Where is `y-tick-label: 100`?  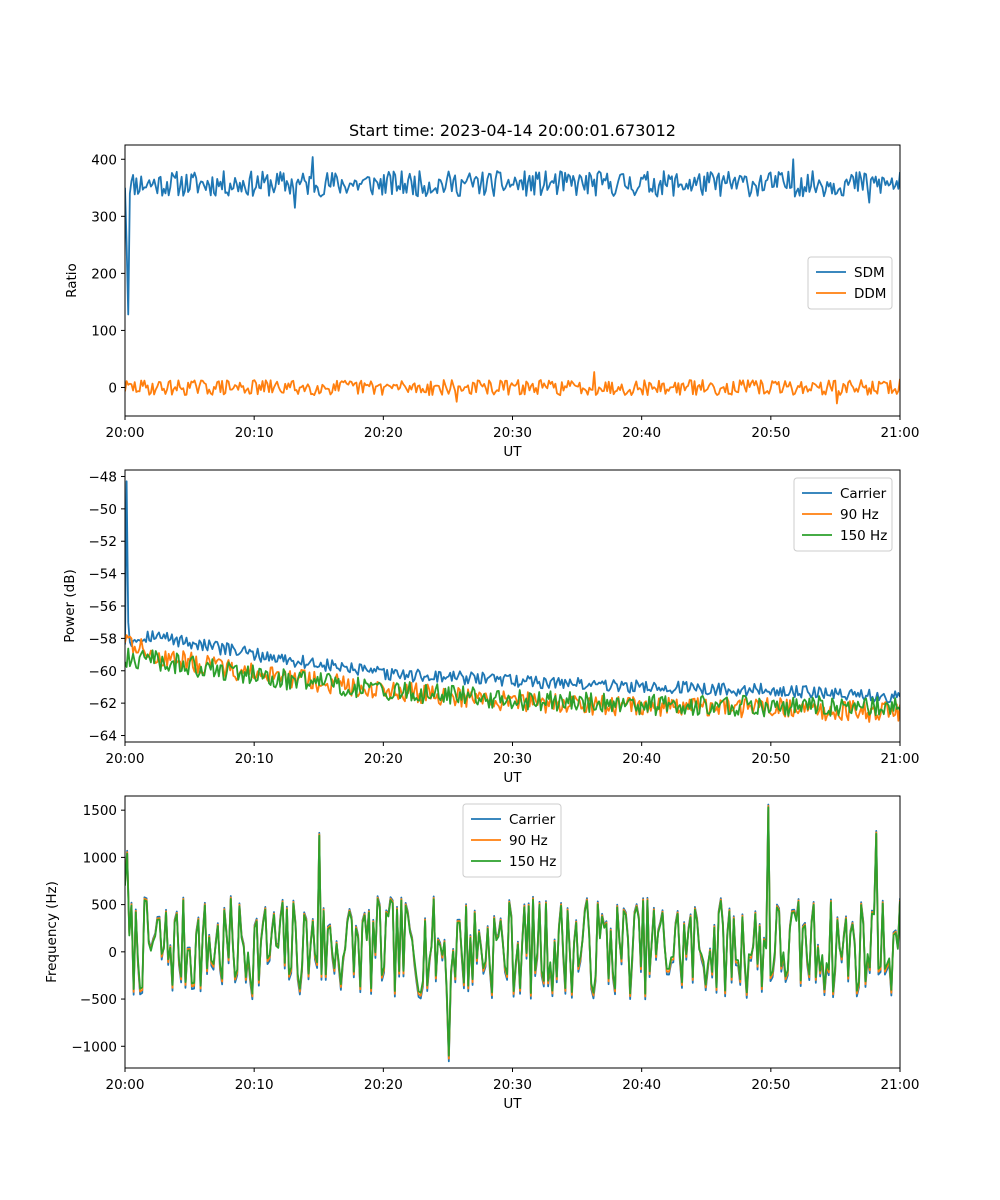 y-tick-label: 100 is located at coordinates (104, 331).